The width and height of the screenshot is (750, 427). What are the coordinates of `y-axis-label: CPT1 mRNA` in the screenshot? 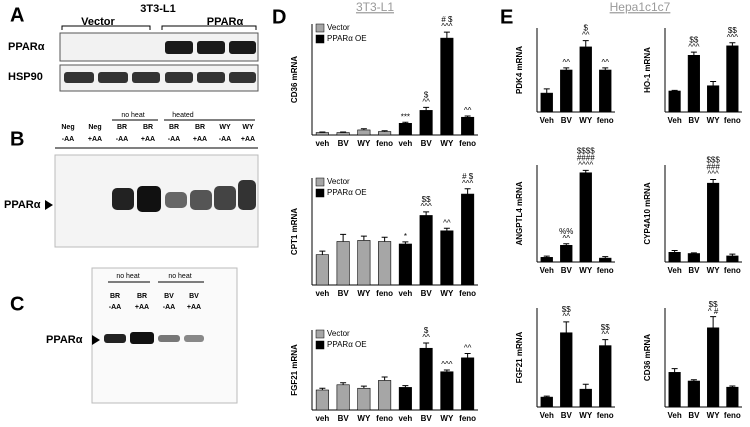 It's located at (294, 231).